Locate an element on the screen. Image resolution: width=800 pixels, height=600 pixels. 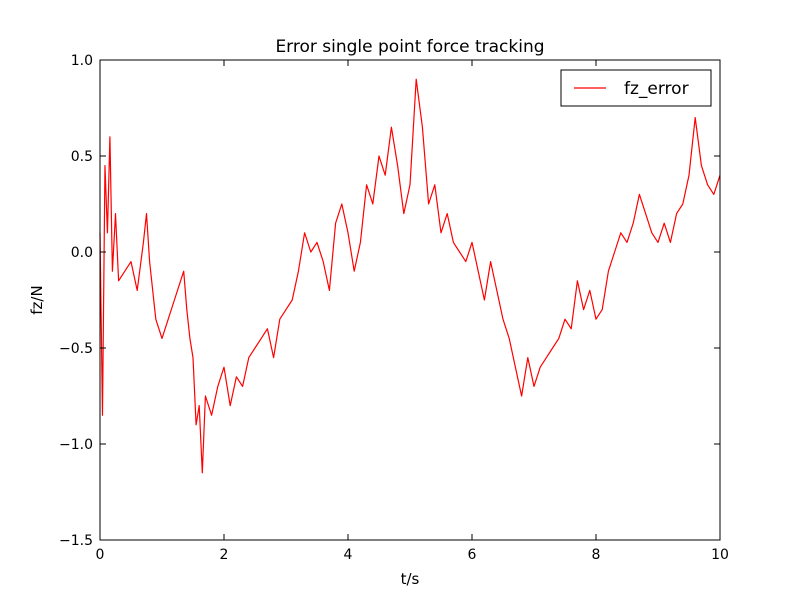
y-tick-label: 1.0 is located at coordinates (82, 61).